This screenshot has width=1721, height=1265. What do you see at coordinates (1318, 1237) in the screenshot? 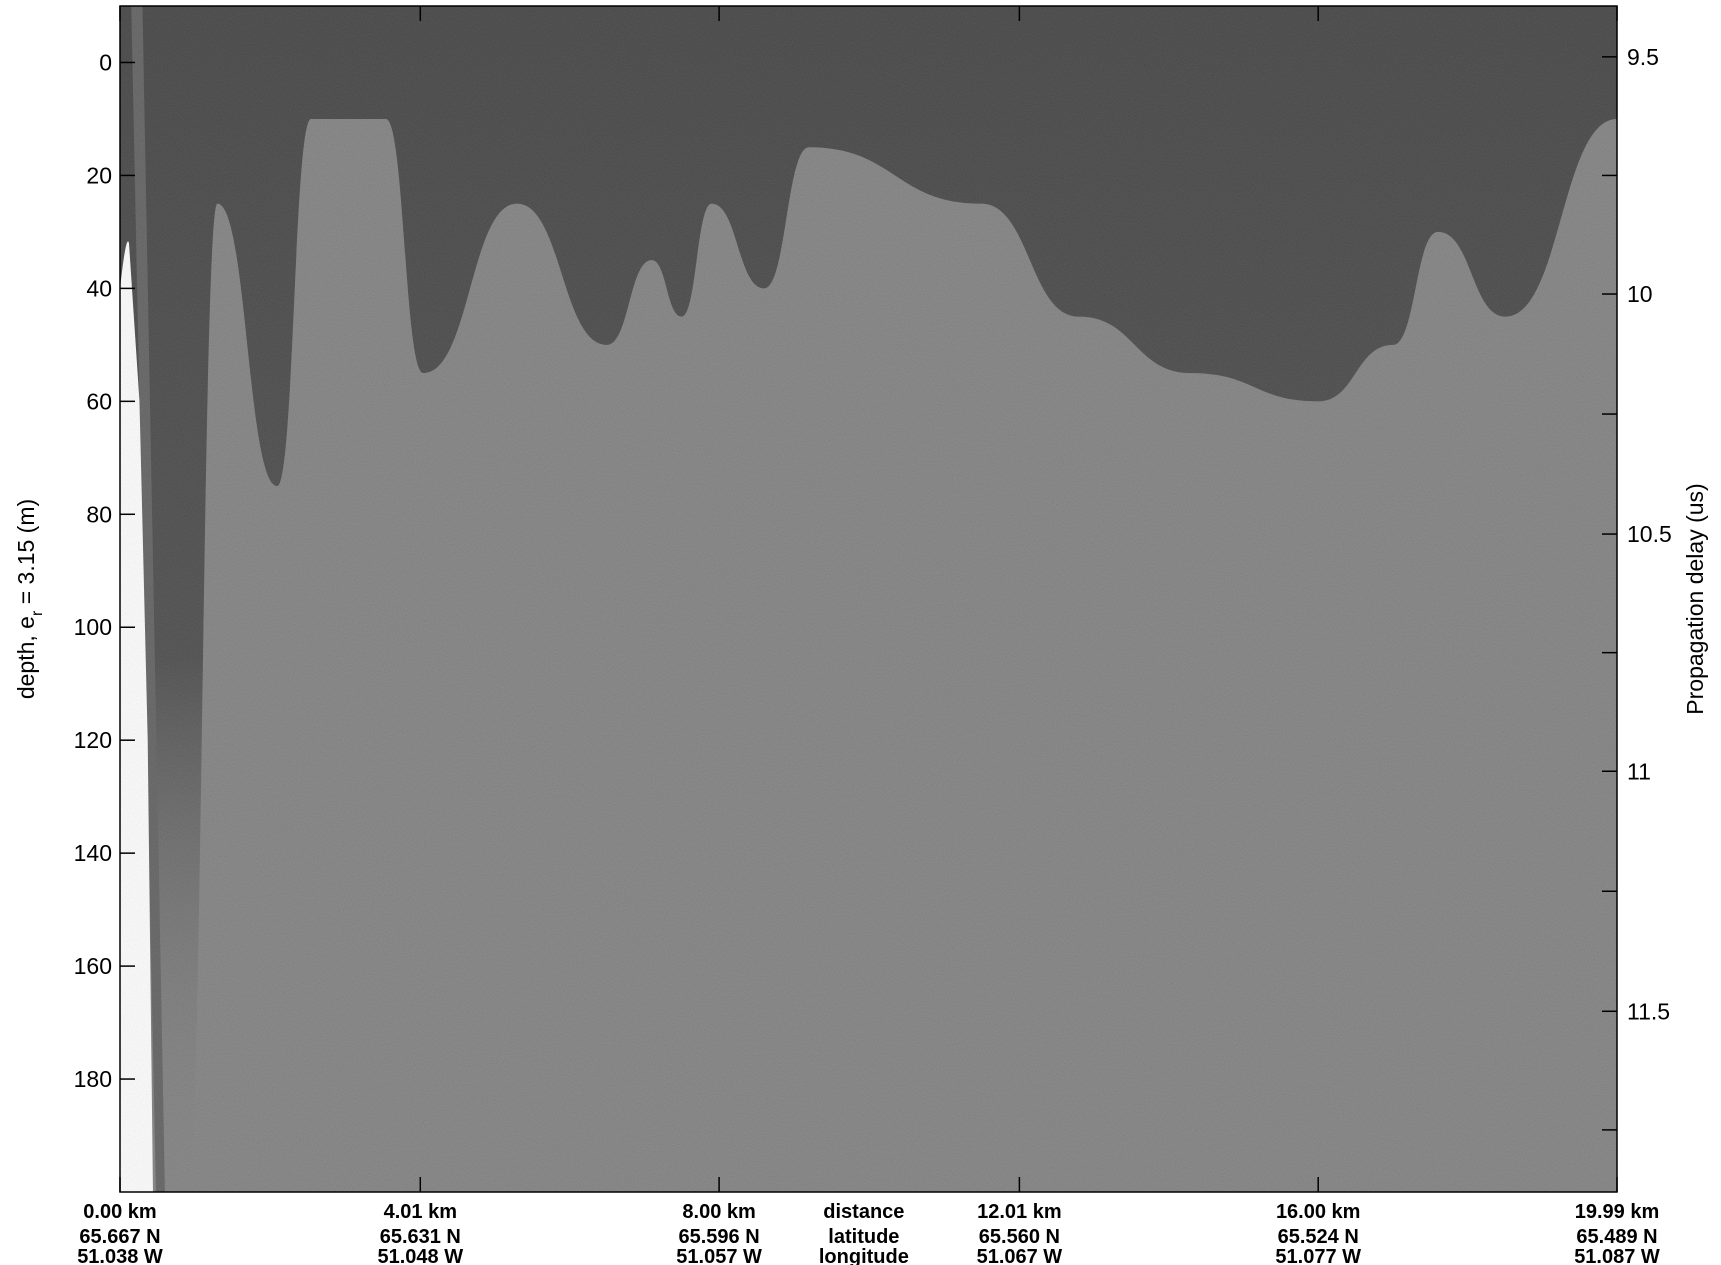
I see `x-tick-latitude: 65.524 N` at bounding box center [1318, 1237].